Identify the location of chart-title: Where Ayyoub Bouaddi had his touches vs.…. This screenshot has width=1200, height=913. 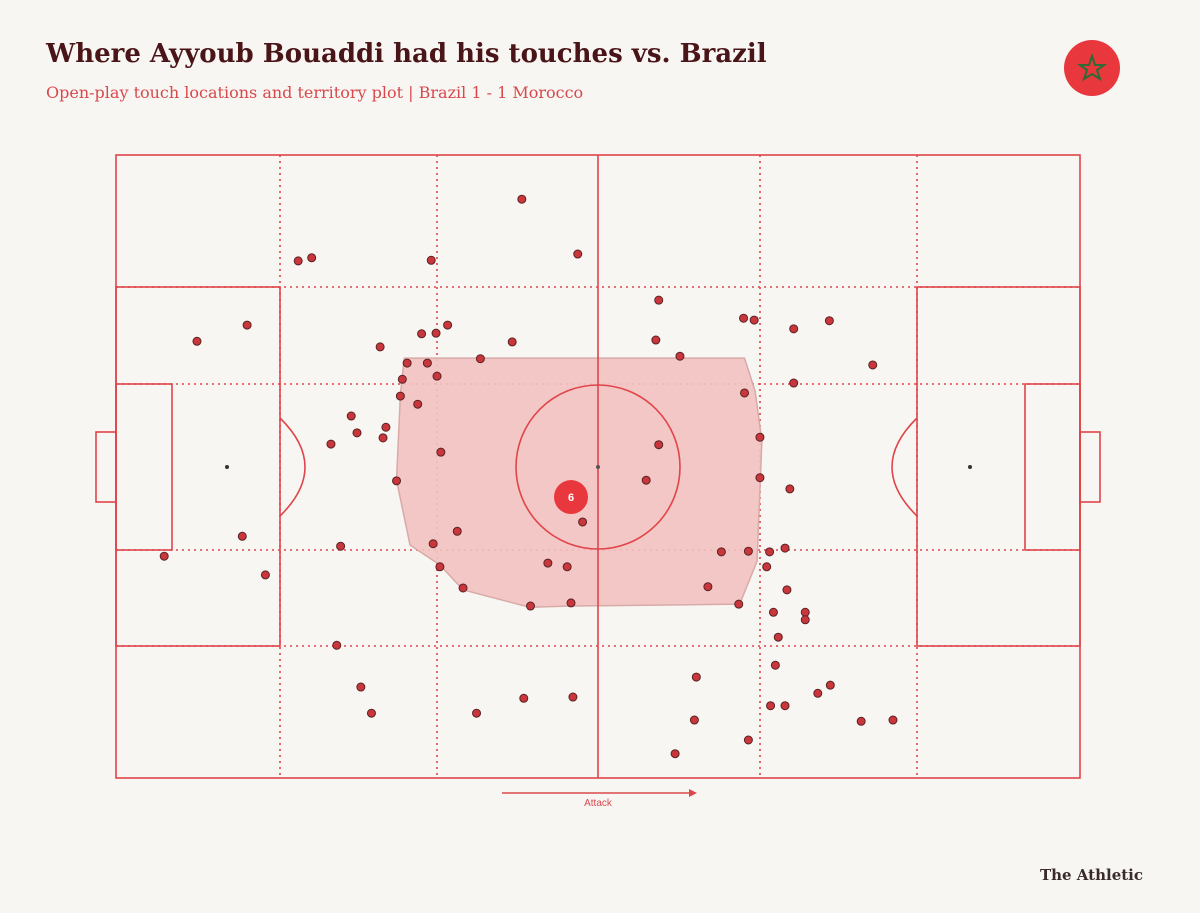
(406, 54).